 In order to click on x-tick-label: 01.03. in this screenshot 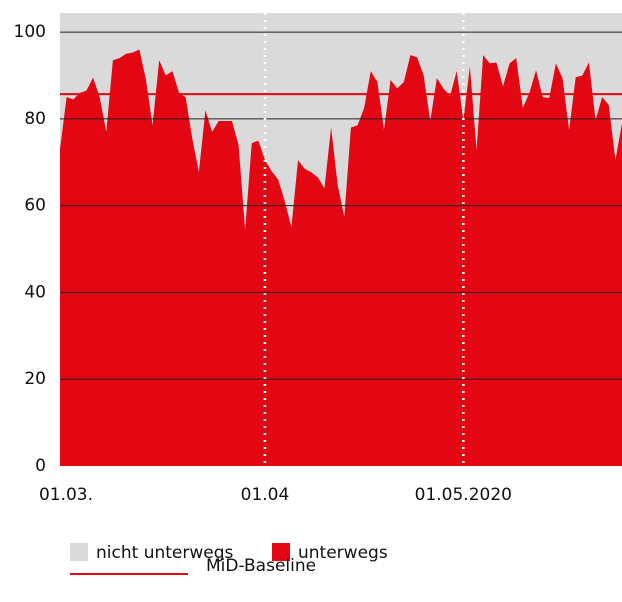, I will do `click(66, 495)`.